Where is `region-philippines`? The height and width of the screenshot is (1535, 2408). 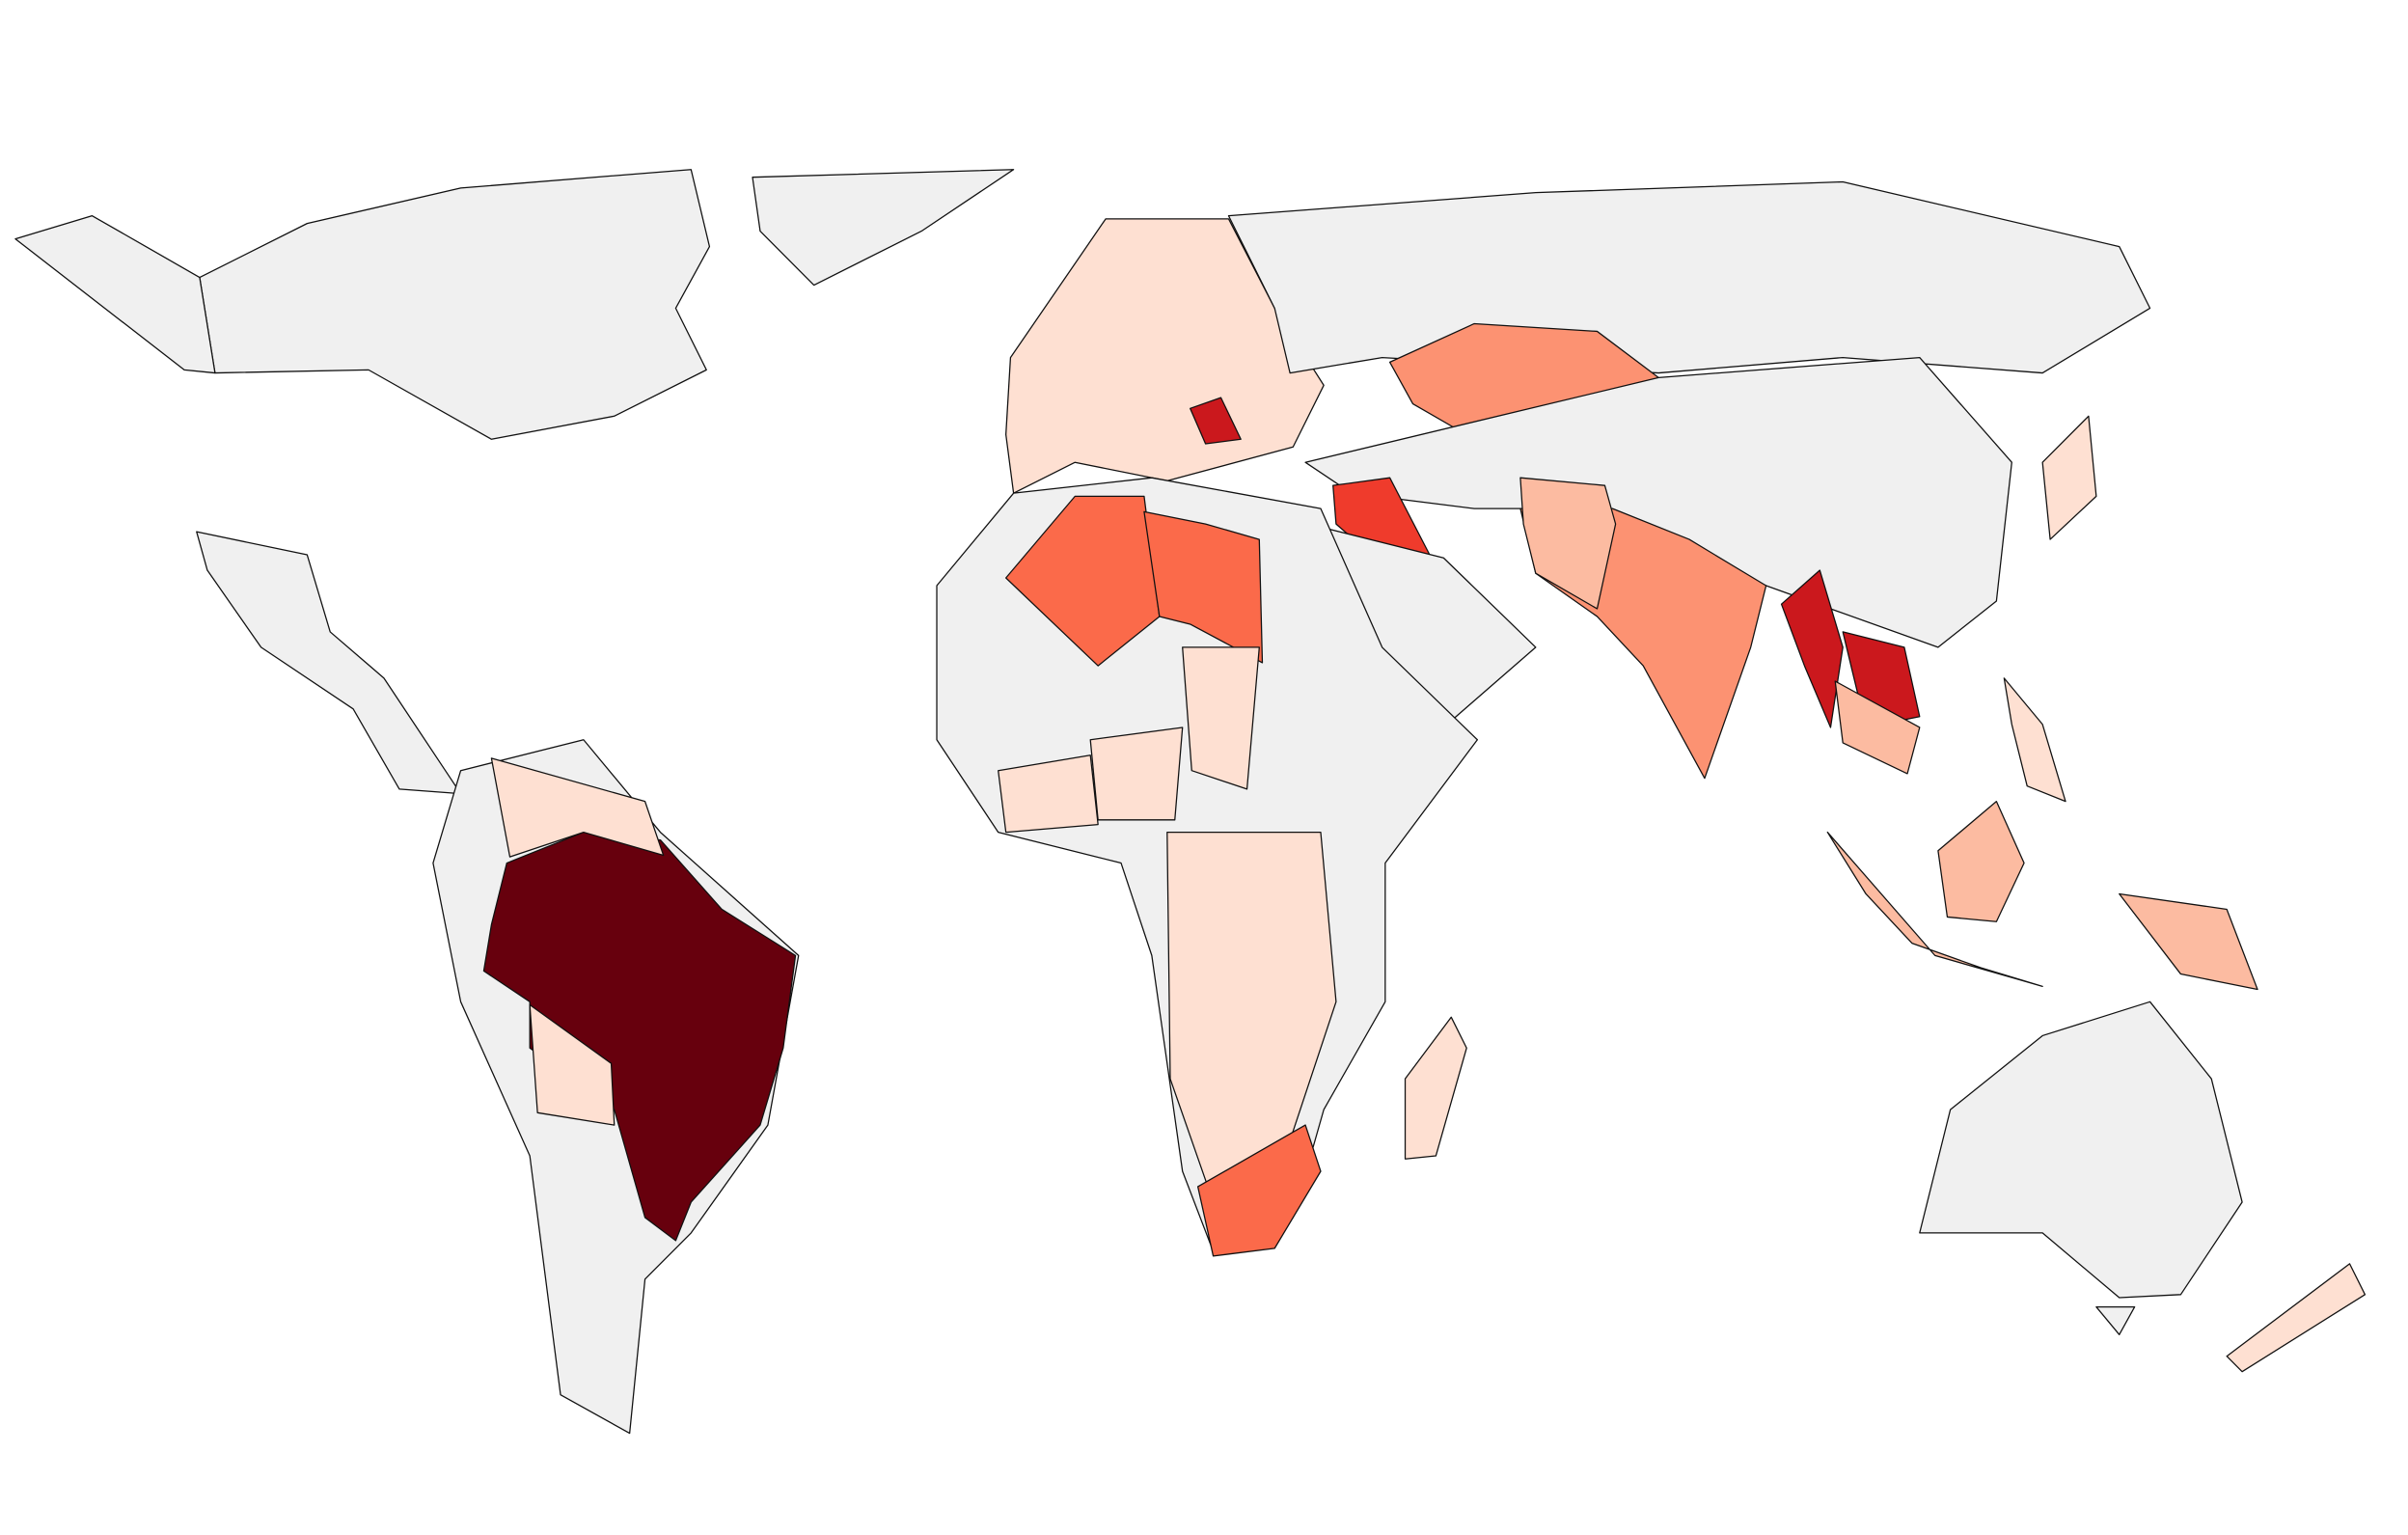 region-philippines is located at coordinates (2034, 740).